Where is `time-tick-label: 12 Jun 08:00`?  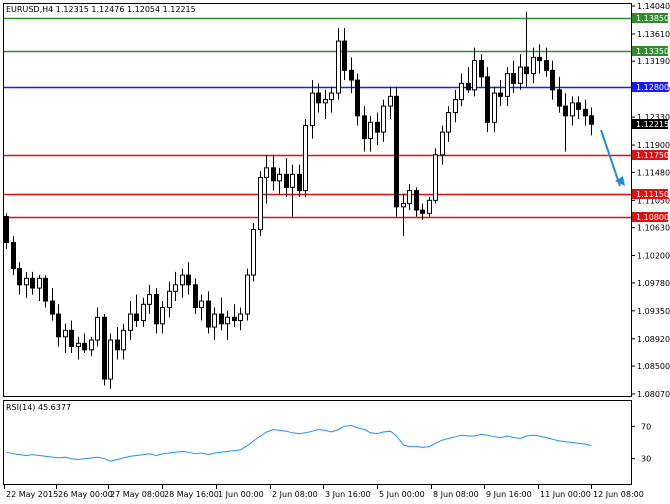 time-tick-label: 12 Jun 08:00 is located at coordinates (618, 494).